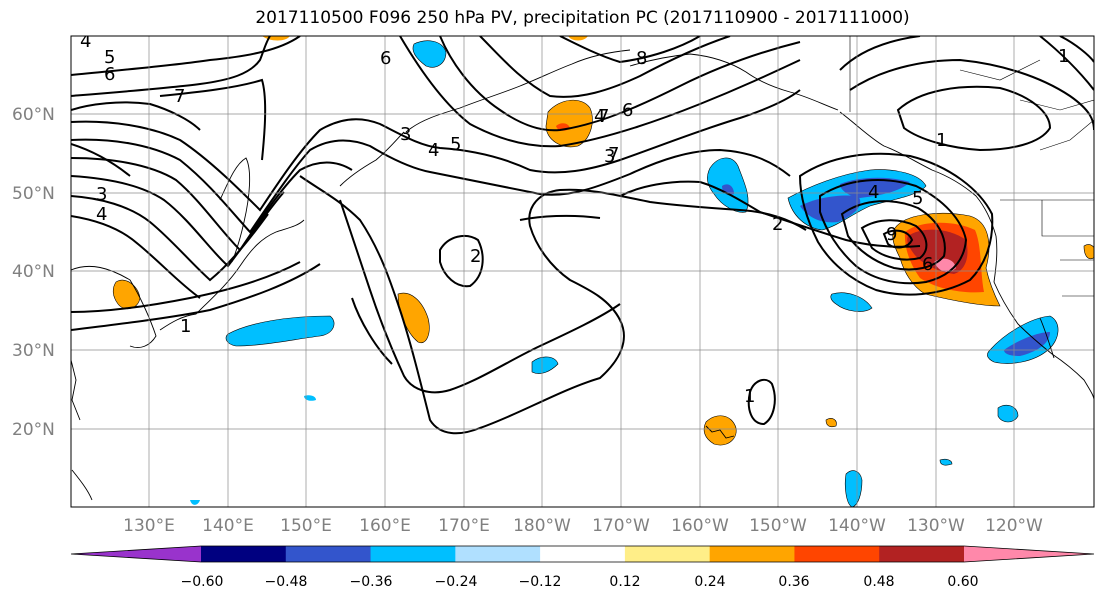 The image size is (1105, 601). I want to click on colorbar, so click(582, 554).